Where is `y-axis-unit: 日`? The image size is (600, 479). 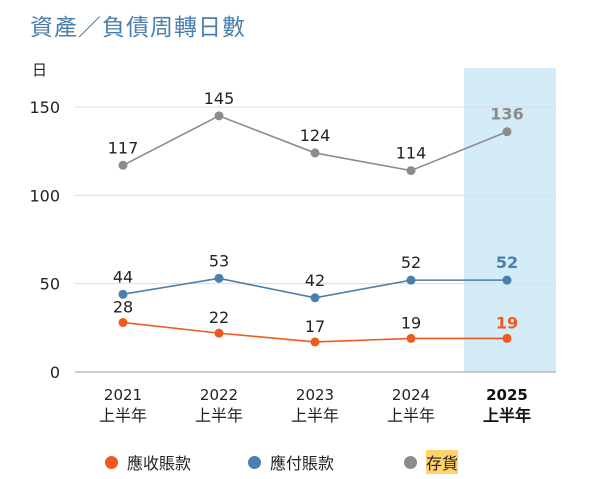 y-axis-unit: 日 is located at coordinates (39, 70).